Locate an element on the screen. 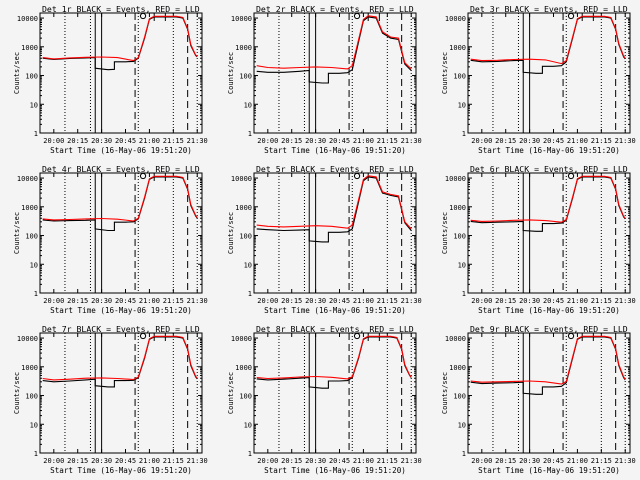 The height and width of the screenshot is (480, 640). chart-title: Det 8r BLACK = Events, RED = LLD is located at coordinates (335, 329).